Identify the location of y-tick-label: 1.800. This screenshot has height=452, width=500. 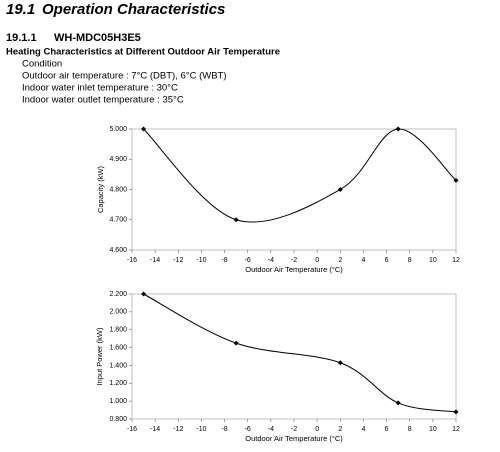
(118, 330).